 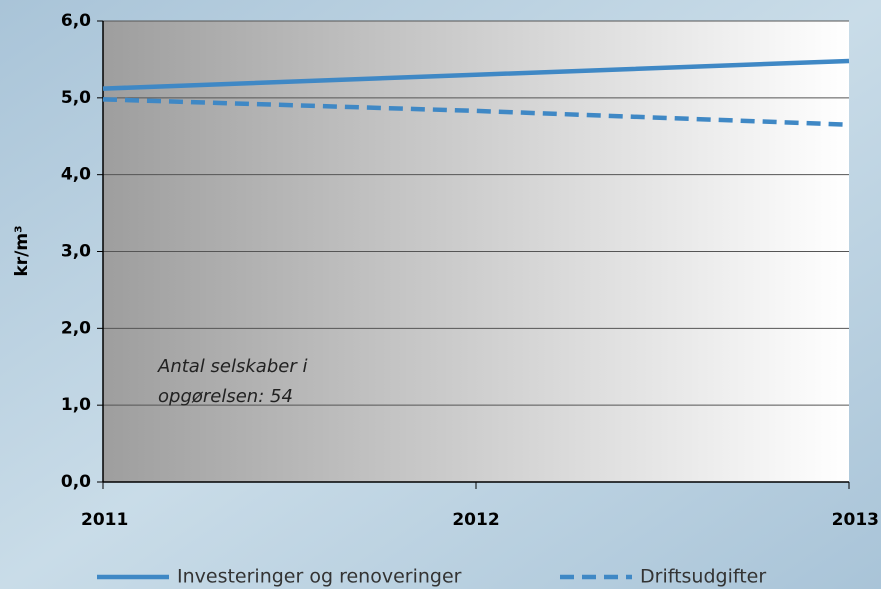 I want to click on y-tick-label: 1,0, so click(x=76, y=405).